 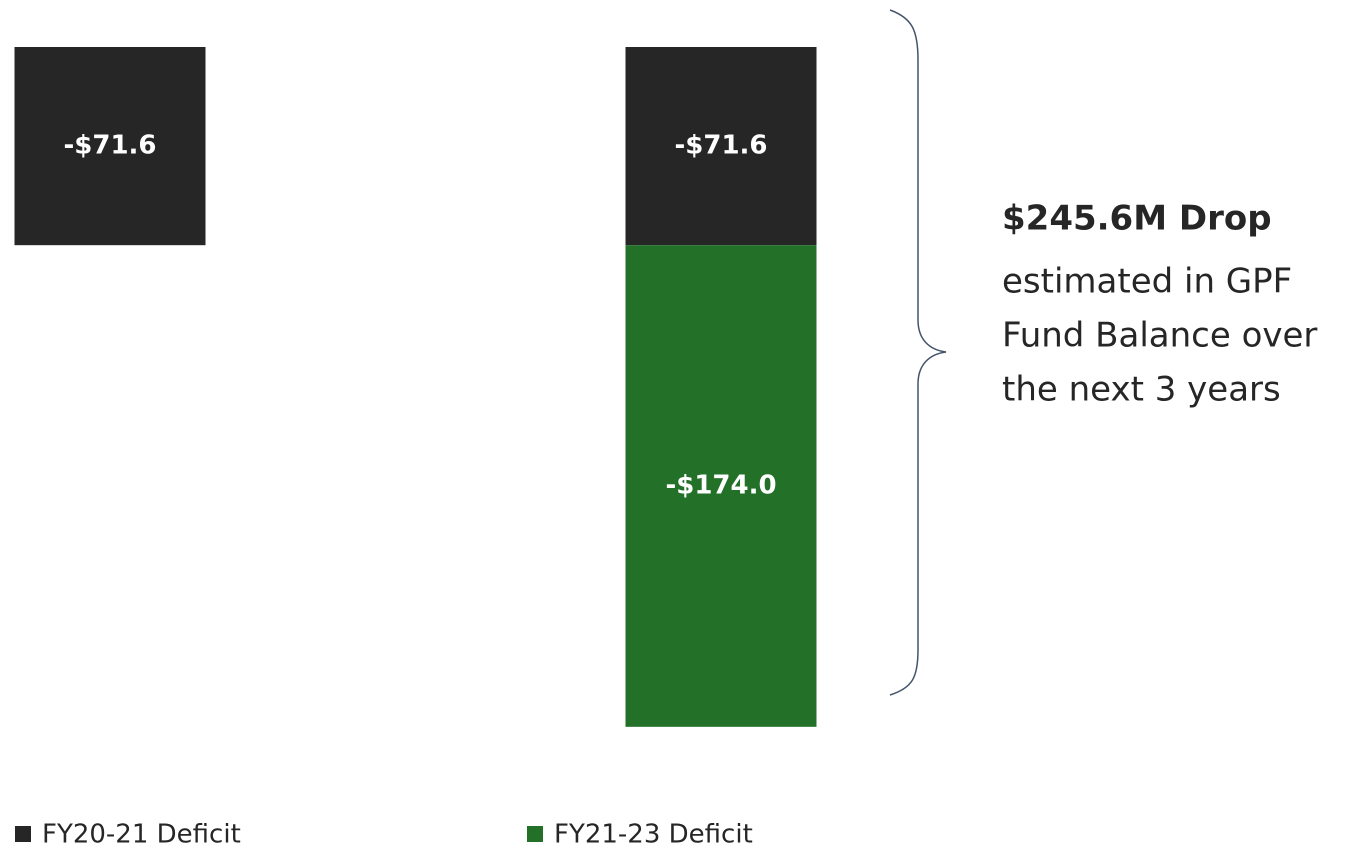 I want to click on annotation-title: $245.6M Drop, so click(x=1137, y=219).